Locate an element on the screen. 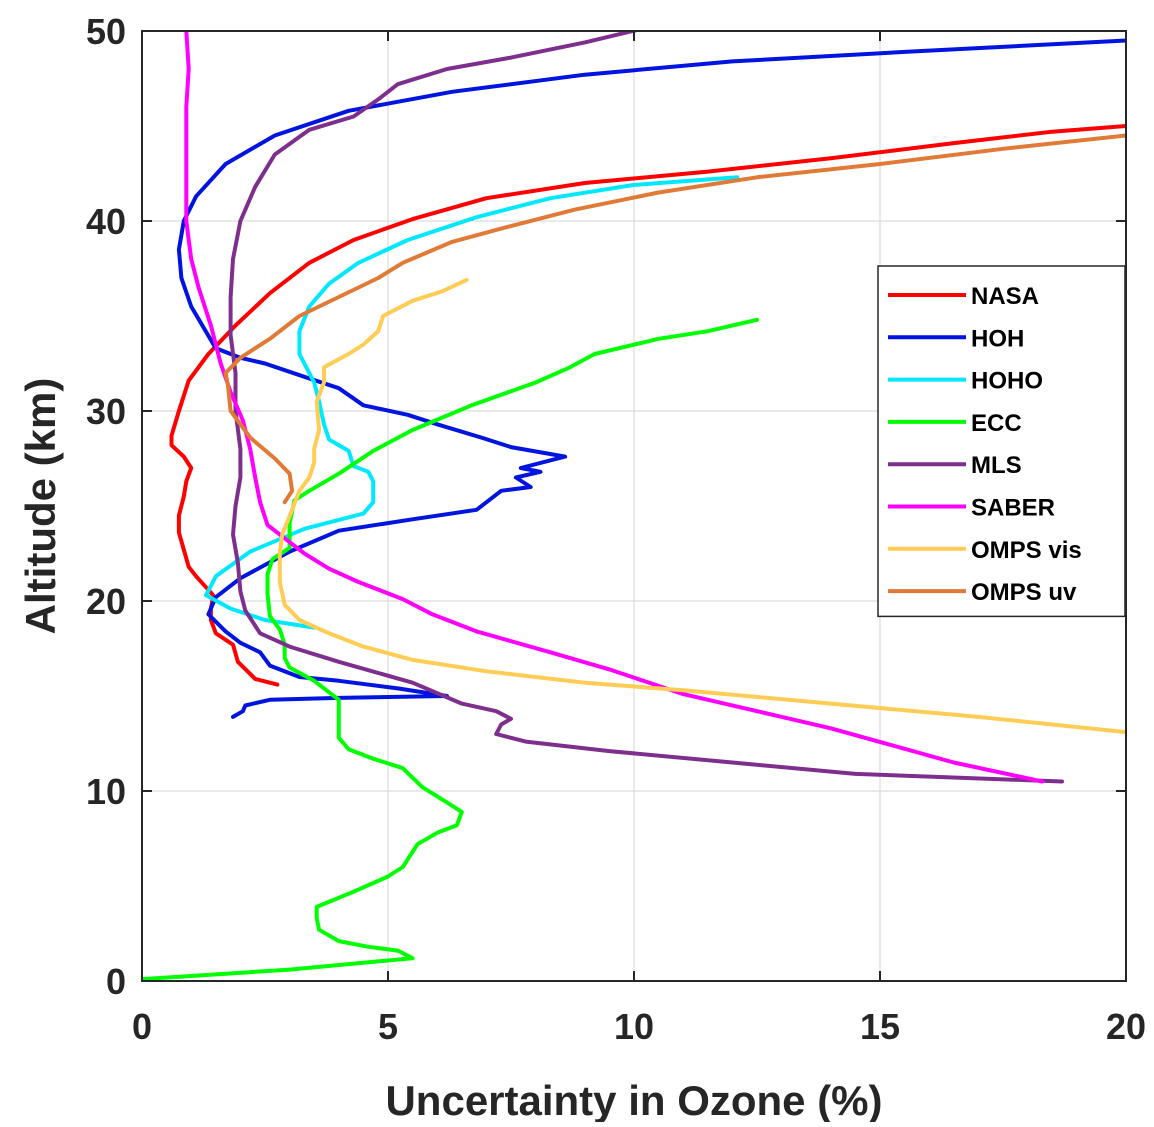  y-tick-label: 40 is located at coordinates (106, 221).